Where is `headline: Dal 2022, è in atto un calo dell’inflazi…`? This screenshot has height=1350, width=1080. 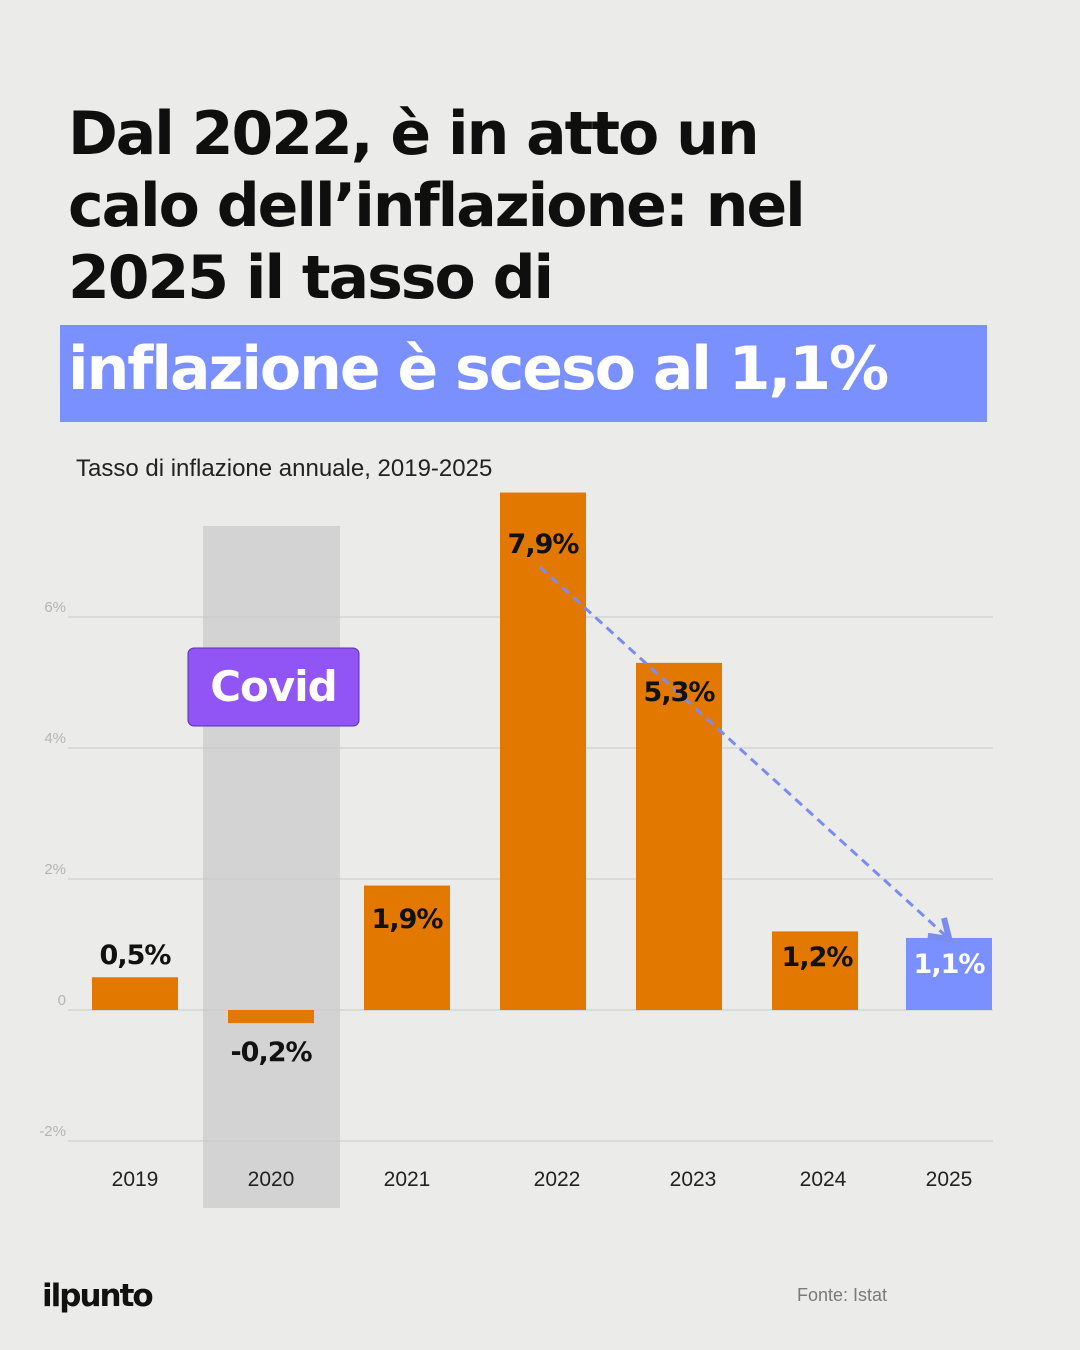
headline: Dal 2022, è in atto un calo dell’inflazi… is located at coordinates (548, 206).